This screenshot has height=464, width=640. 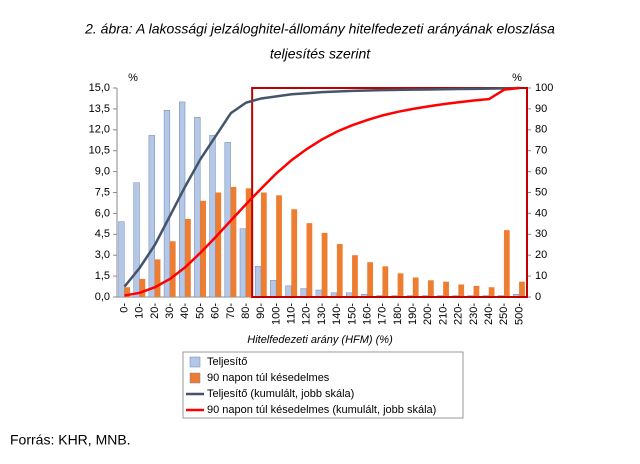 I want to click on x-tick-label: 40-, so click(x=185, y=311).